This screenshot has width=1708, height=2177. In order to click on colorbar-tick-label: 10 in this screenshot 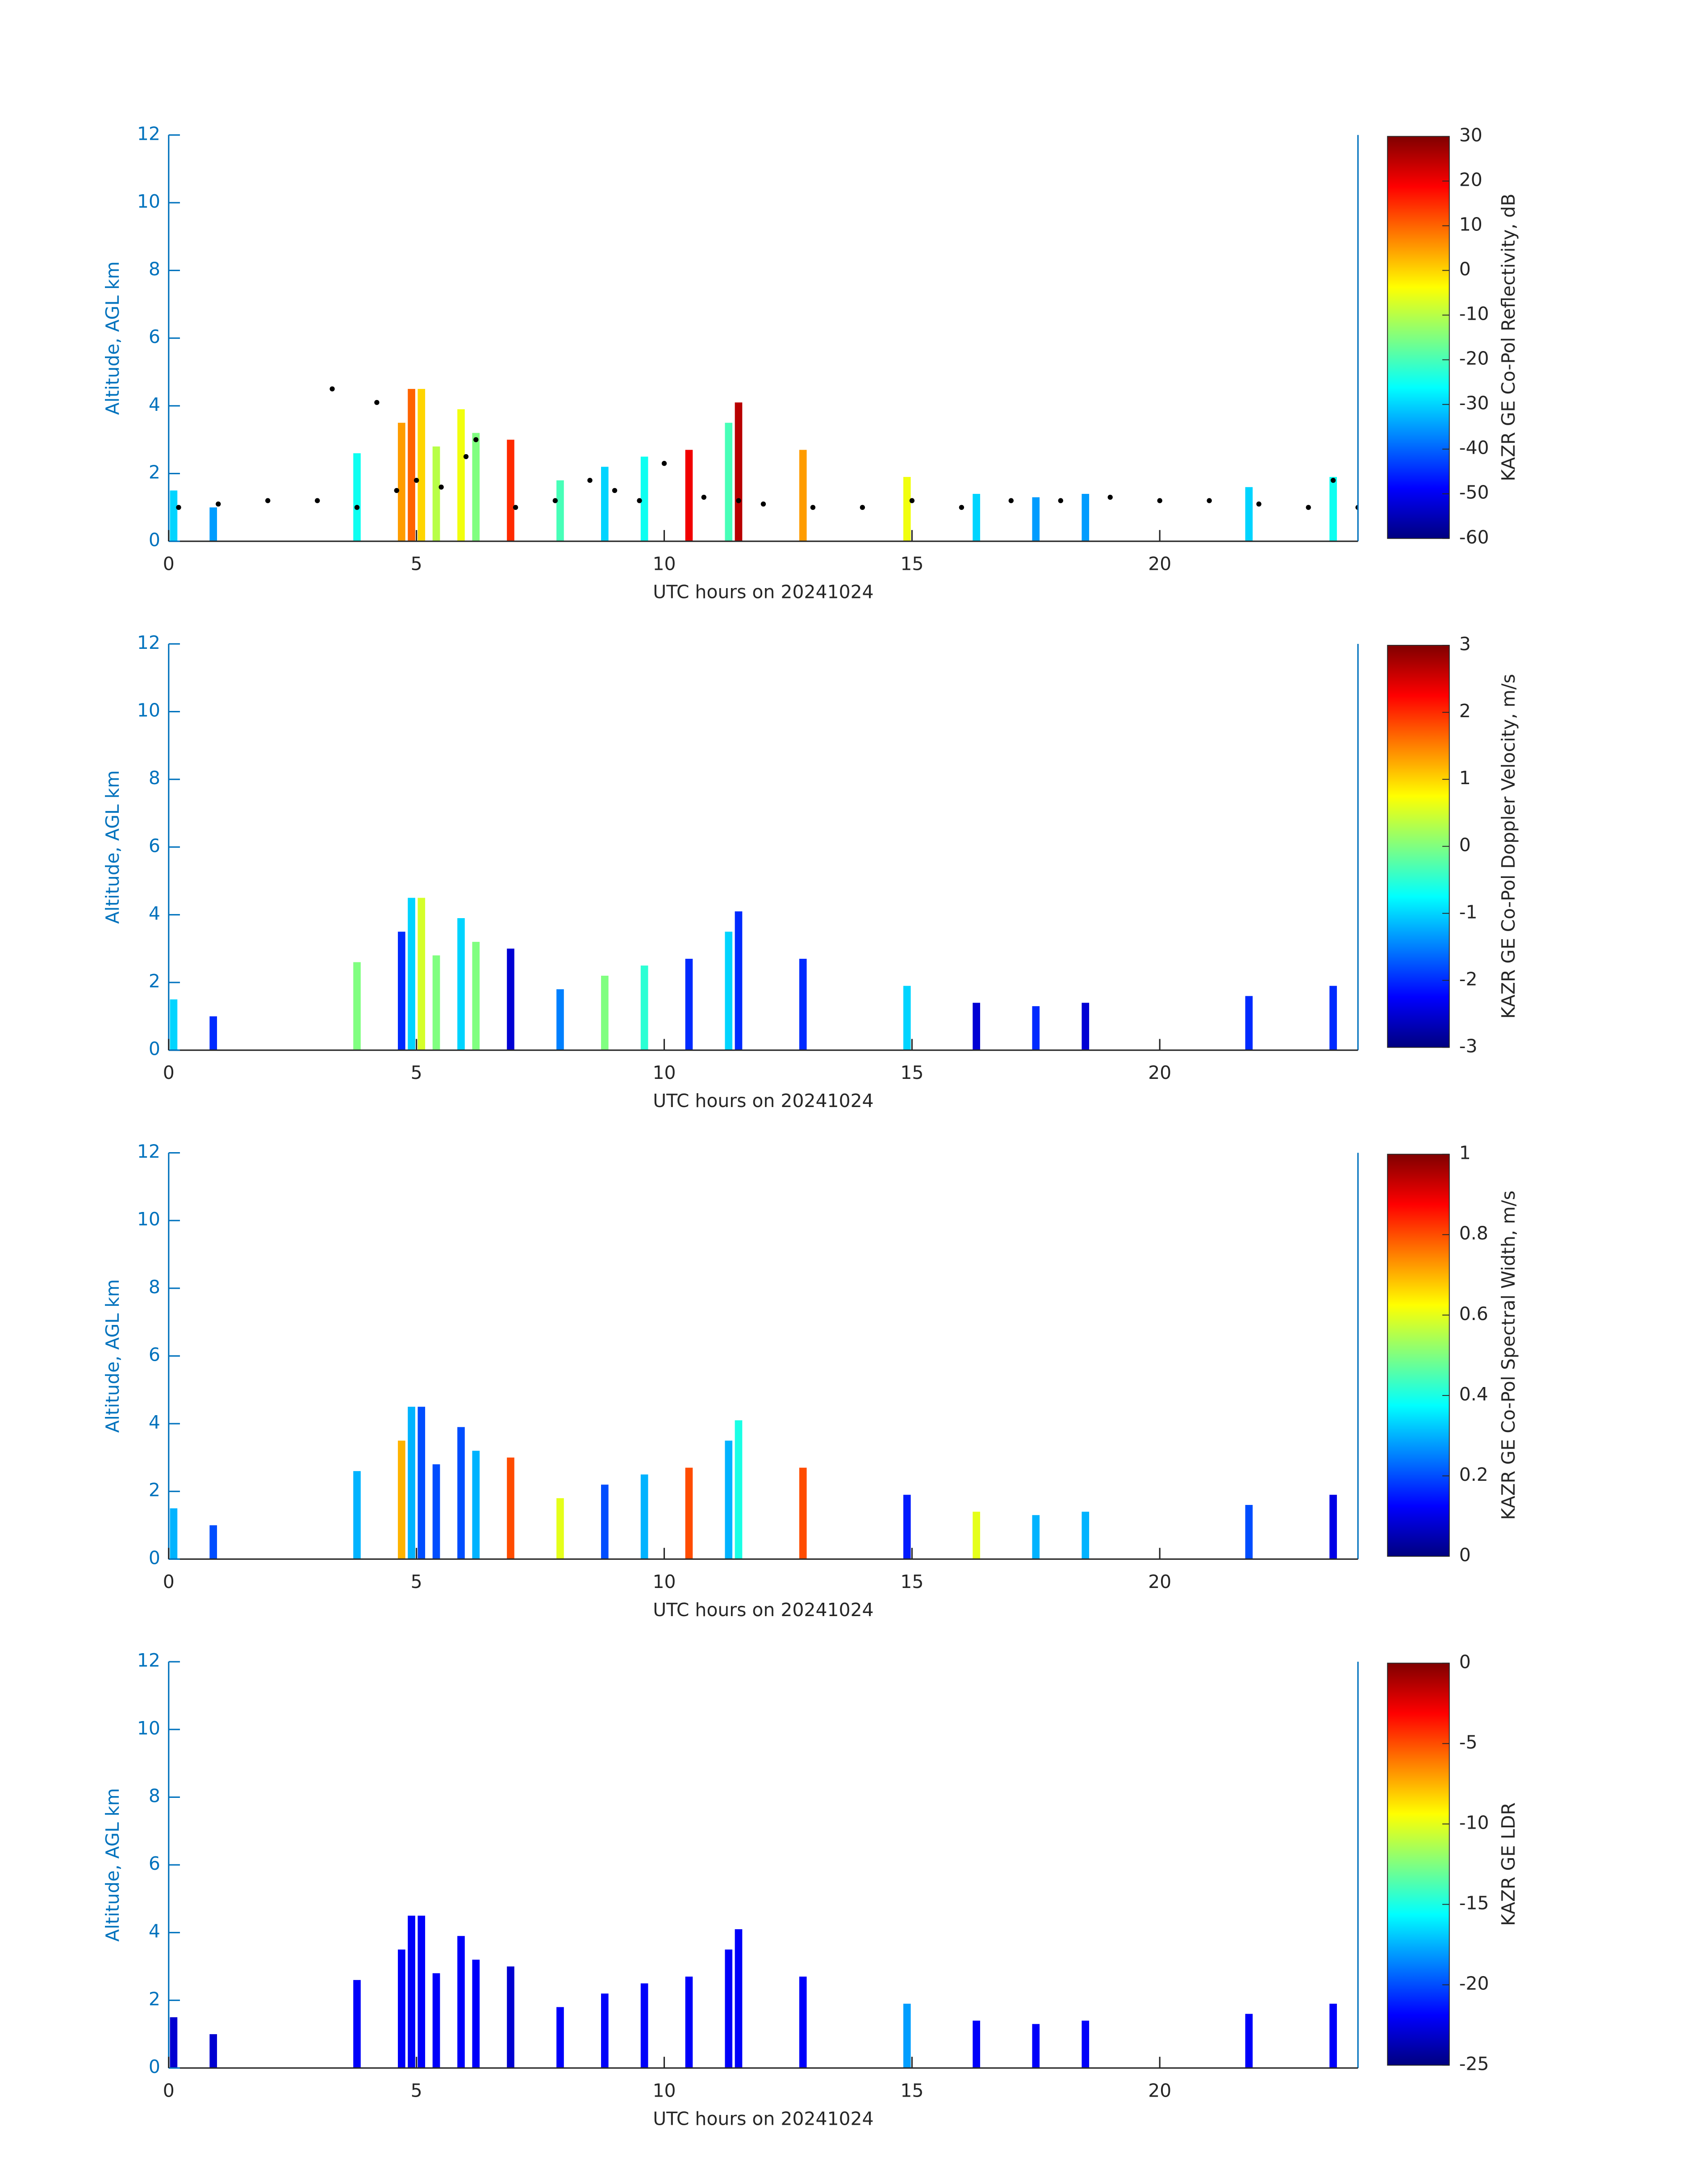, I will do `click(1470, 224)`.